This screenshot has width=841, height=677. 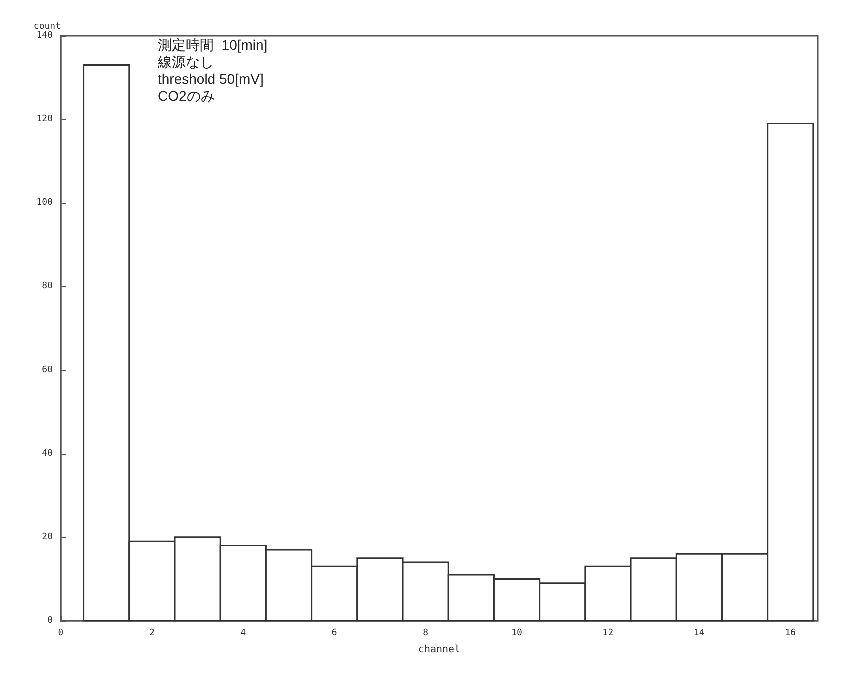 What do you see at coordinates (699, 633) in the screenshot?
I see `x-tick-label: 14` at bounding box center [699, 633].